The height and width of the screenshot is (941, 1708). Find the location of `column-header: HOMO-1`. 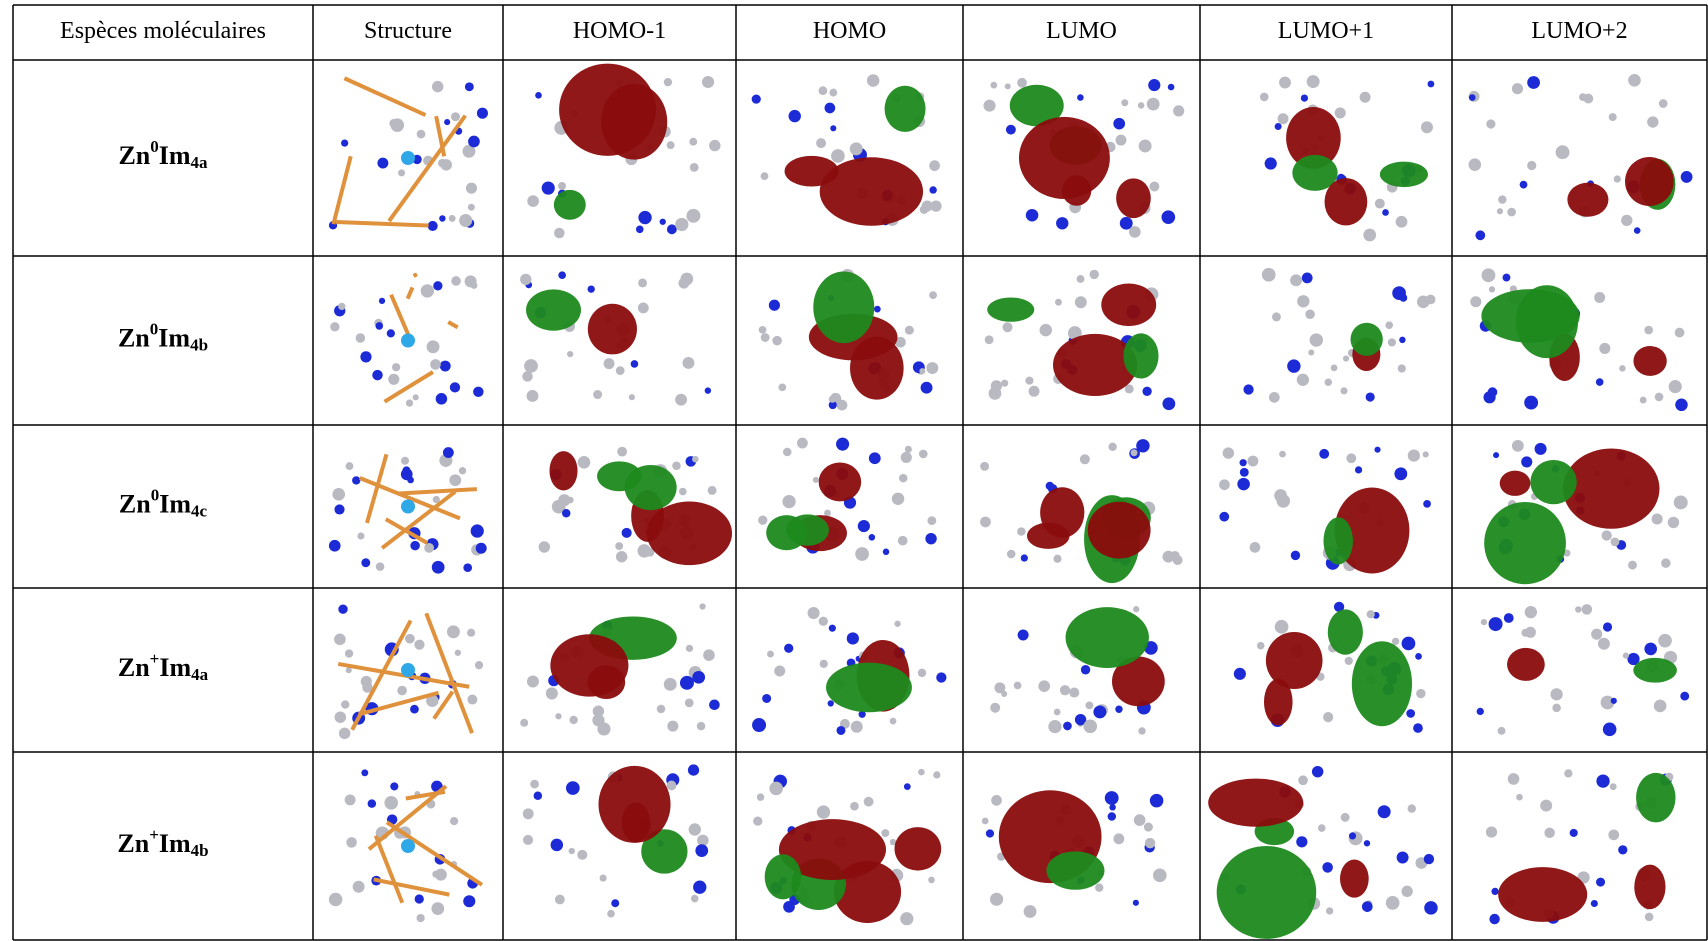

column-header: HOMO-1 is located at coordinates (619, 31).